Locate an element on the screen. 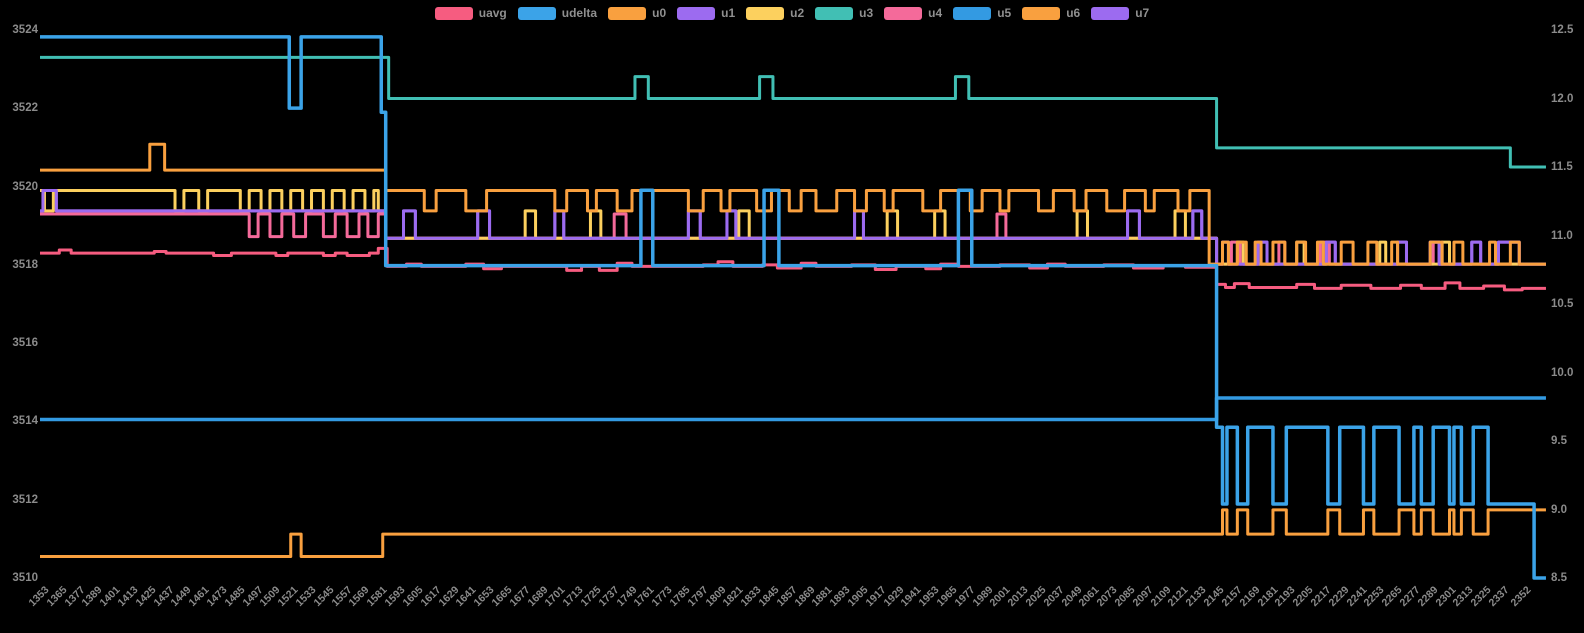  legend-swatch-u2 is located at coordinates (765, 13).